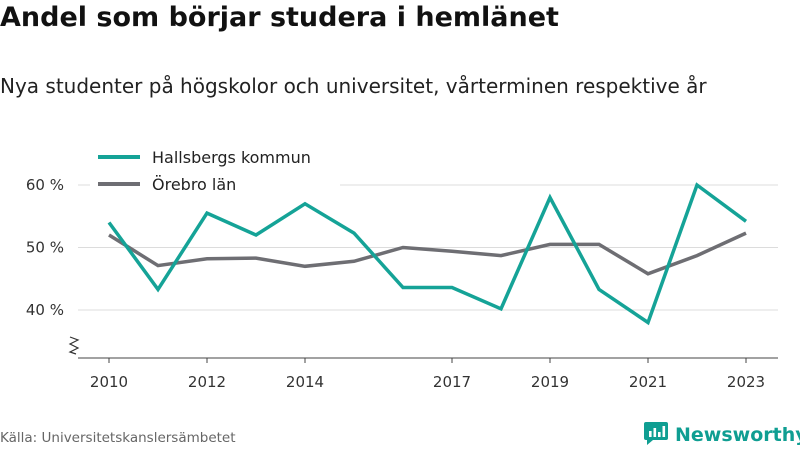  Describe the element at coordinates (45, 310) in the screenshot. I see `y-tick-label: 40 %` at that location.